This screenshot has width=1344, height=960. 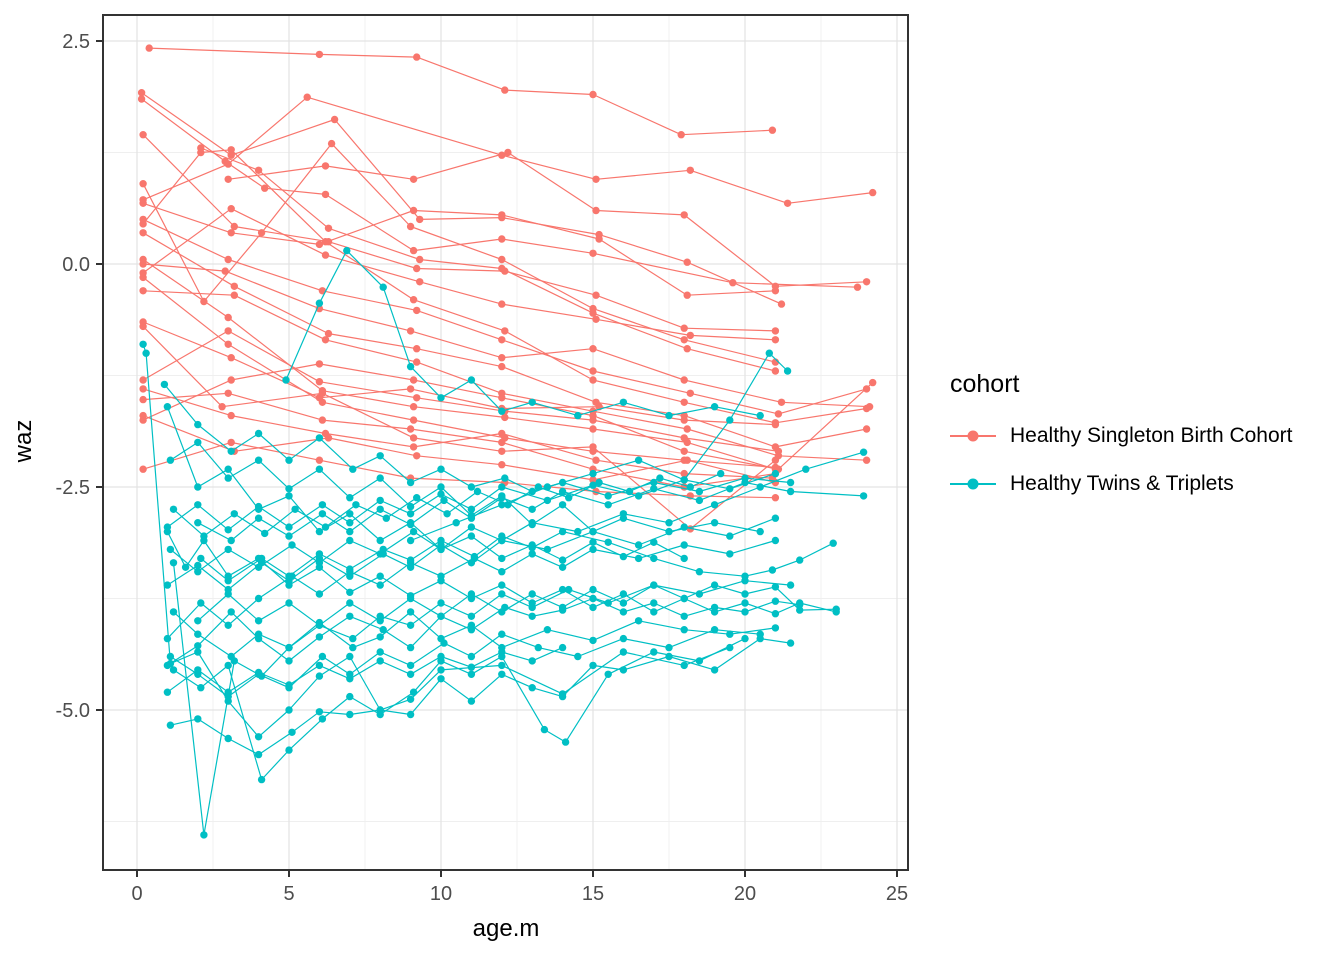 I want to click on legend-label-twins: Healthy Twins & Triplets, so click(x=1122, y=483).